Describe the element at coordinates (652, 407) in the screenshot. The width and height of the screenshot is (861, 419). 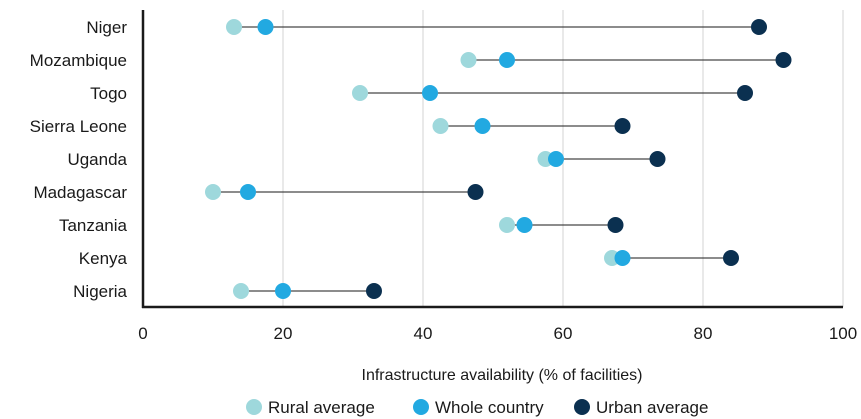
I see `legend-label-2: Urban average` at that location.